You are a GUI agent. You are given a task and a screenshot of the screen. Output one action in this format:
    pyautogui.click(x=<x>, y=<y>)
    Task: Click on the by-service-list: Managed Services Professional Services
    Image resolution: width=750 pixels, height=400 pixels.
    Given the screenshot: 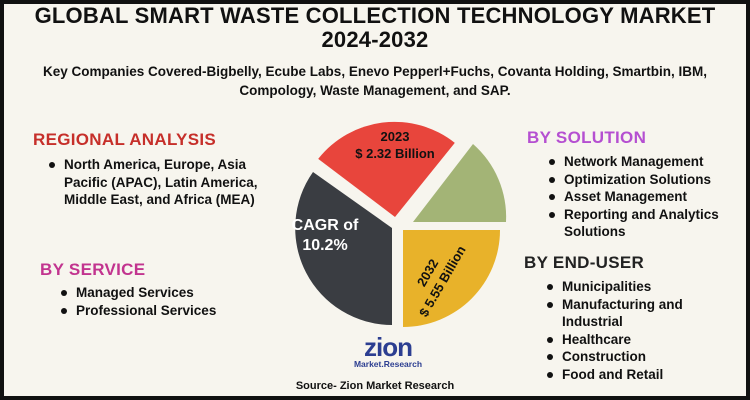 What is the action you would take?
    pyautogui.click(x=166, y=301)
    